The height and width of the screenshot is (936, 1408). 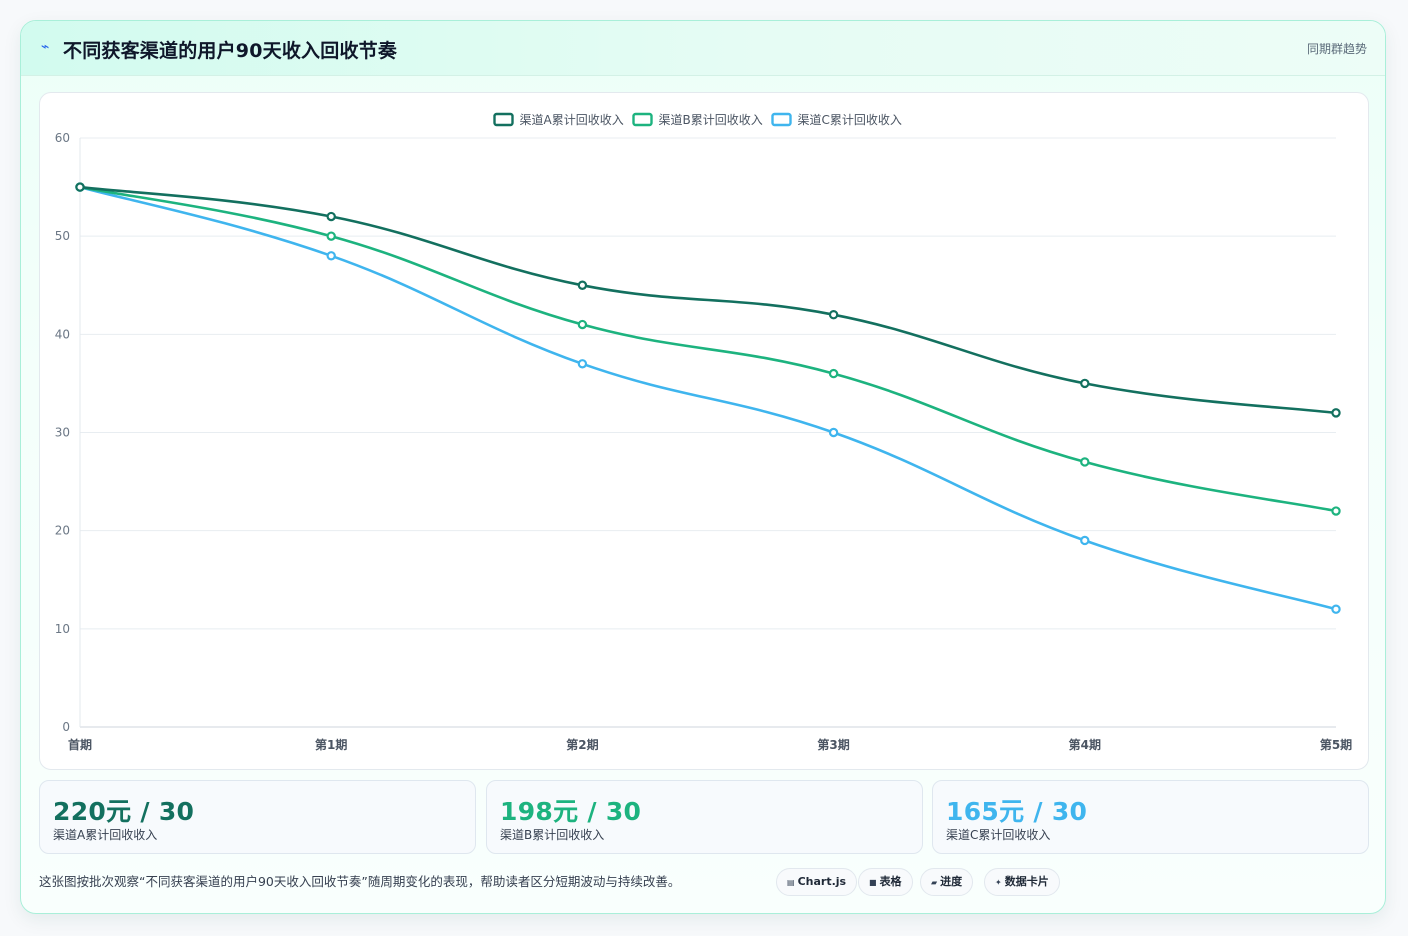 What do you see at coordinates (105, 835) in the screenshot?
I see `stat-label: 渠道A累计回收收入` at bounding box center [105, 835].